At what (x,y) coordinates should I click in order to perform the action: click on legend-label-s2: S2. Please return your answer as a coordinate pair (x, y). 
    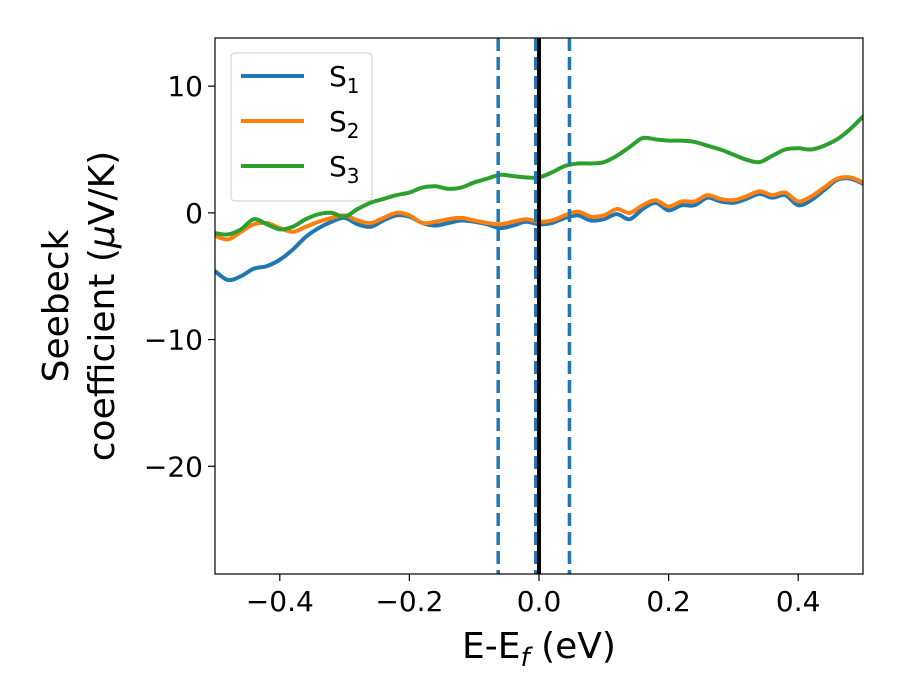
    Looking at the image, I should click on (344, 124).